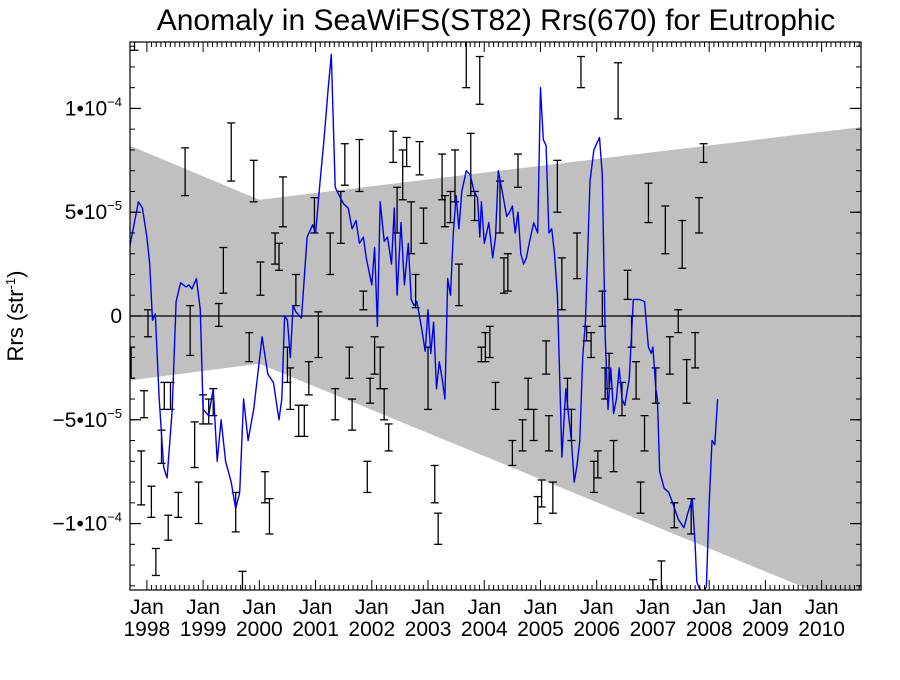 The height and width of the screenshot is (680, 900). What do you see at coordinates (15, 325) in the screenshot?
I see `y-axis-label-text: Rrs (str` at bounding box center [15, 325].